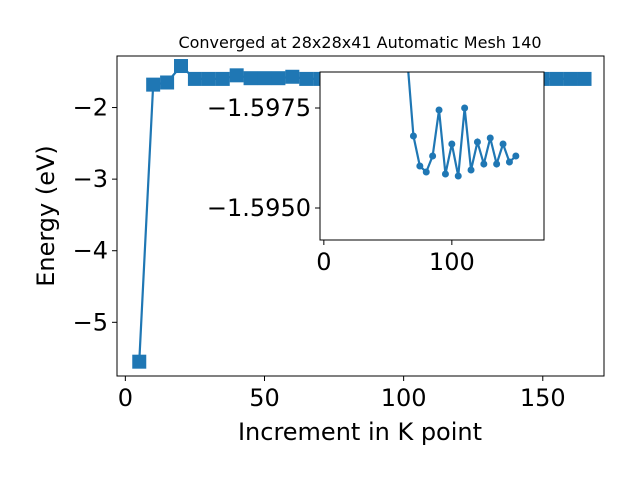 The height and width of the screenshot is (480, 640). I want to click on y-axis-label: Energy (eV), so click(46, 216).